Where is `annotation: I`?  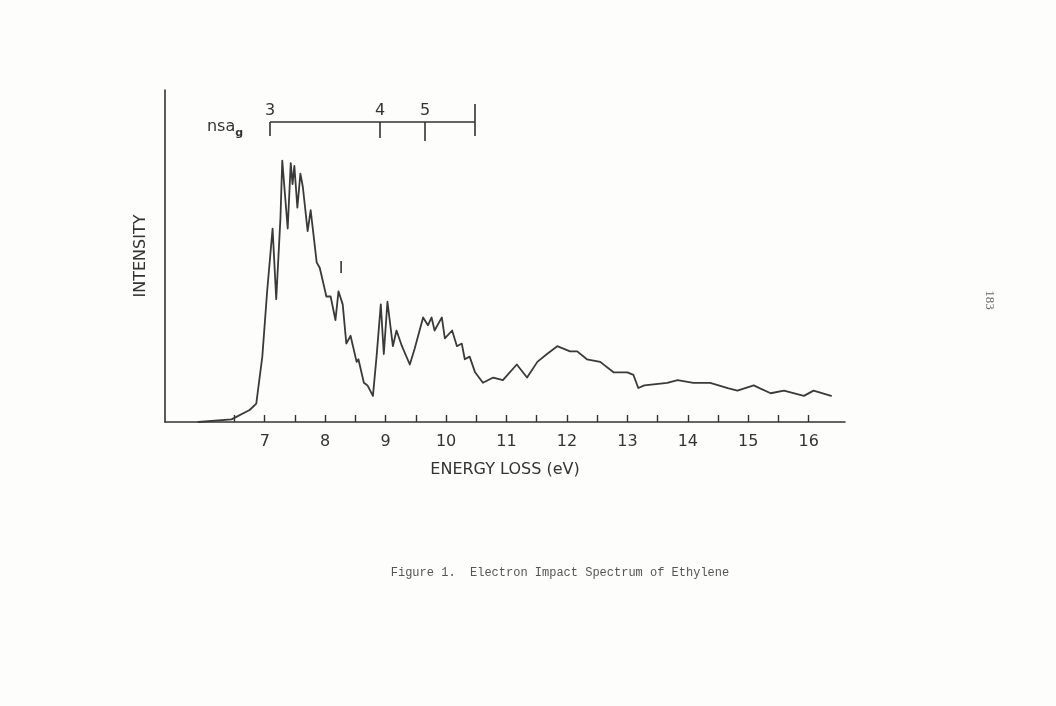
annotation: I is located at coordinates (341, 267).